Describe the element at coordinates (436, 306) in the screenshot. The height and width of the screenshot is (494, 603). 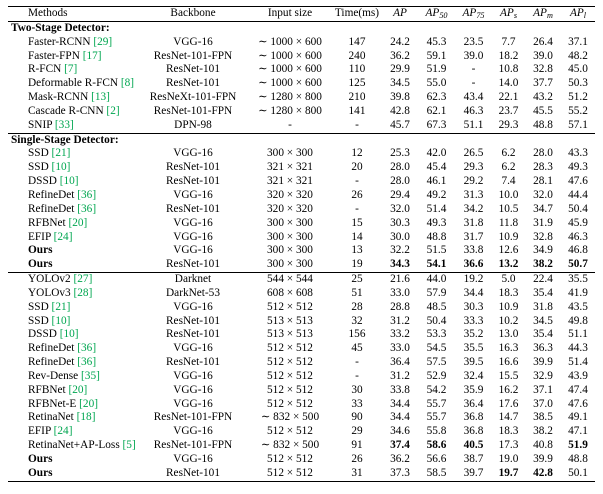
I see `metric-value: 48.5` at that location.